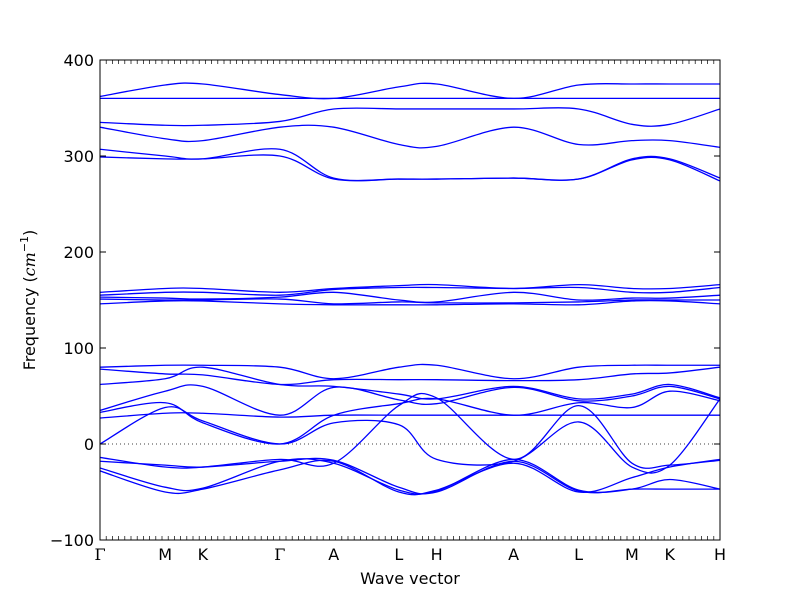  Describe the element at coordinates (410, 578) in the screenshot. I see `x-axis-label: Wave vector` at that location.